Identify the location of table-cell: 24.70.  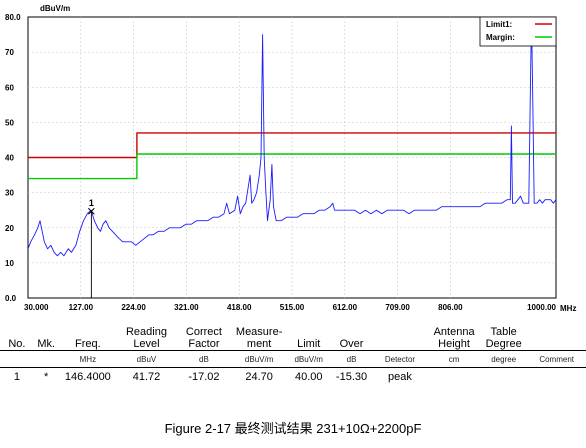
(259, 377).